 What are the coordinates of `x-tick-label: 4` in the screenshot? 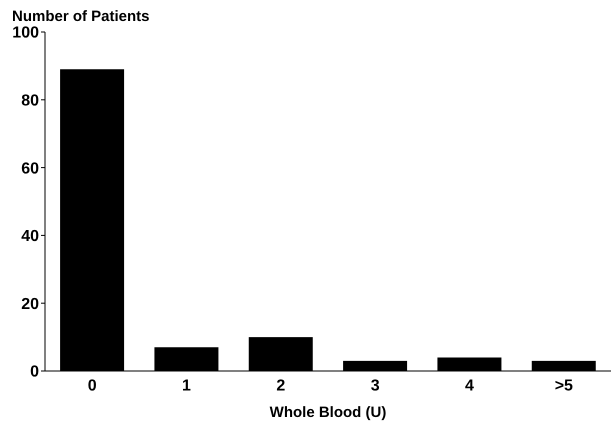 It's located at (469, 385).